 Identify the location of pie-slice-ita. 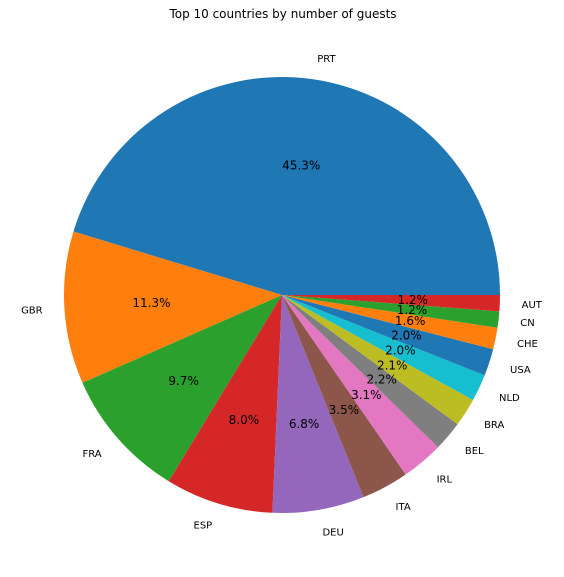
(344, 396).